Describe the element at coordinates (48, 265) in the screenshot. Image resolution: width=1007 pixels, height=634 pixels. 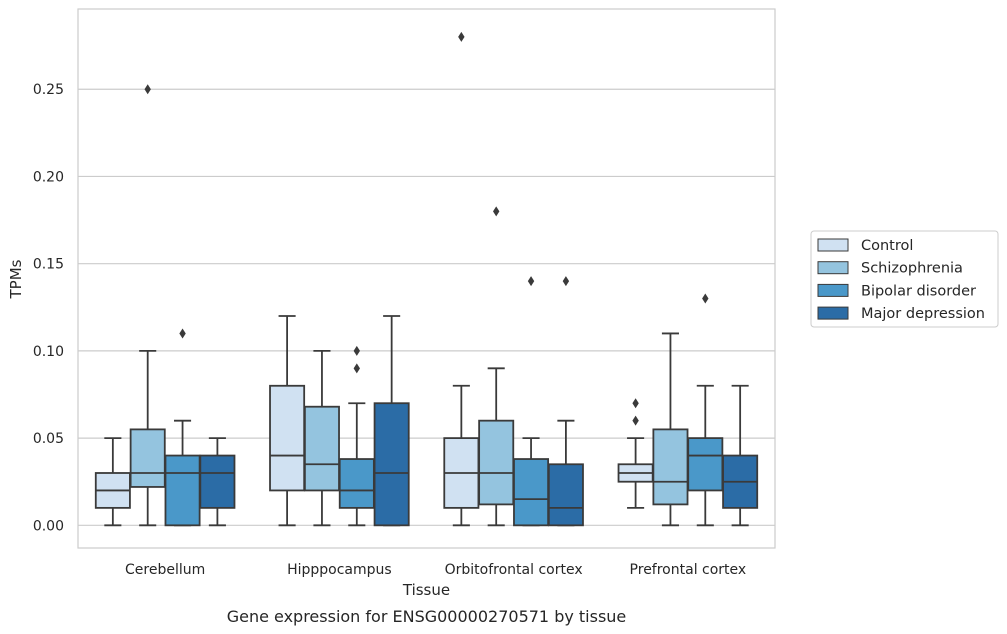
I see `y-tick-label: 0.15` at that location.